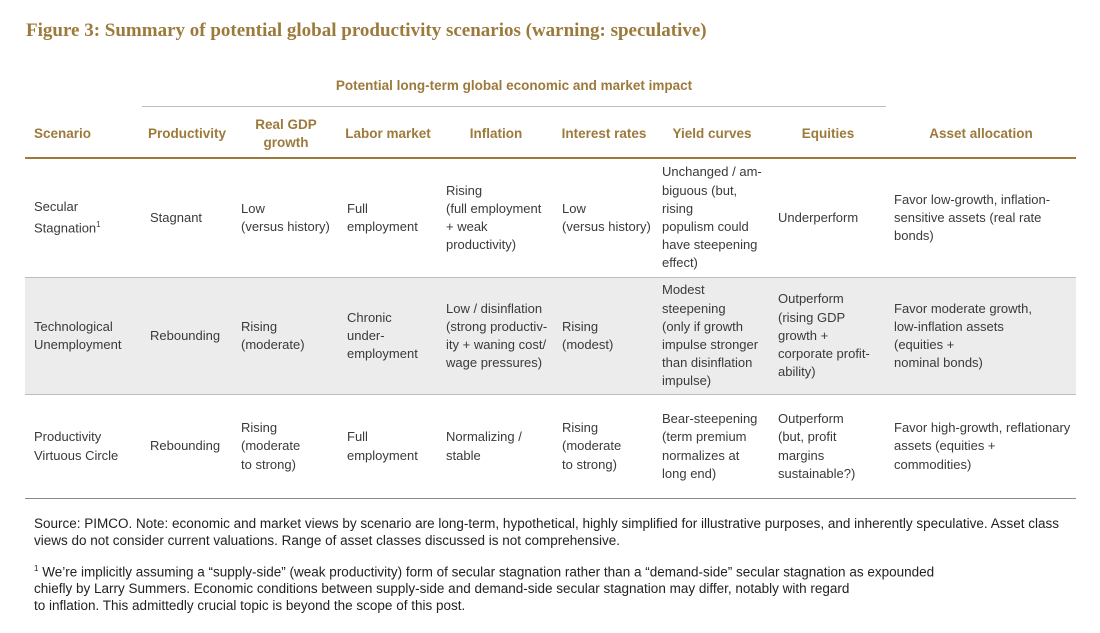 Image resolution: width=1100 pixels, height=633 pixels. What do you see at coordinates (550, 498) in the screenshot?
I see `table-bottom-rule` at bounding box center [550, 498].